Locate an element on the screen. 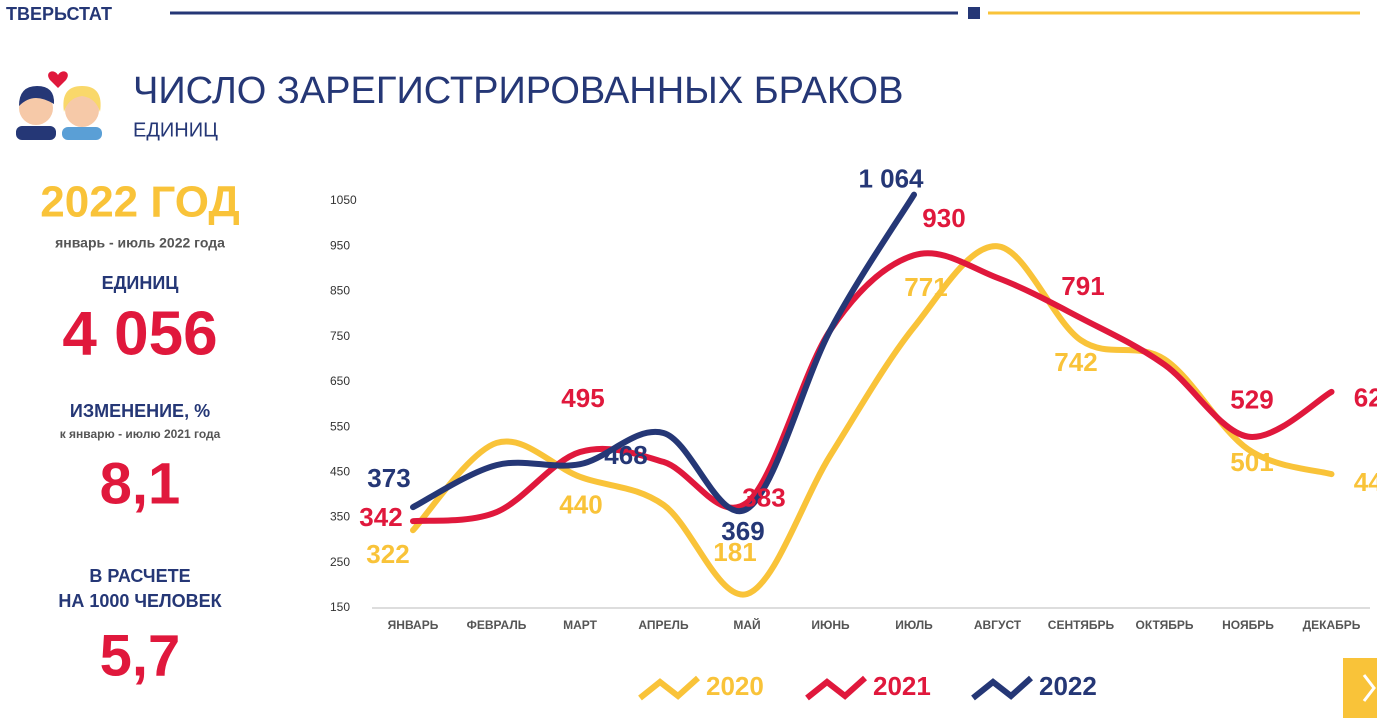 Image resolution: width=1377 pixels, height=727 pixels. data-label: 181 is located at coordinates (734, 552).